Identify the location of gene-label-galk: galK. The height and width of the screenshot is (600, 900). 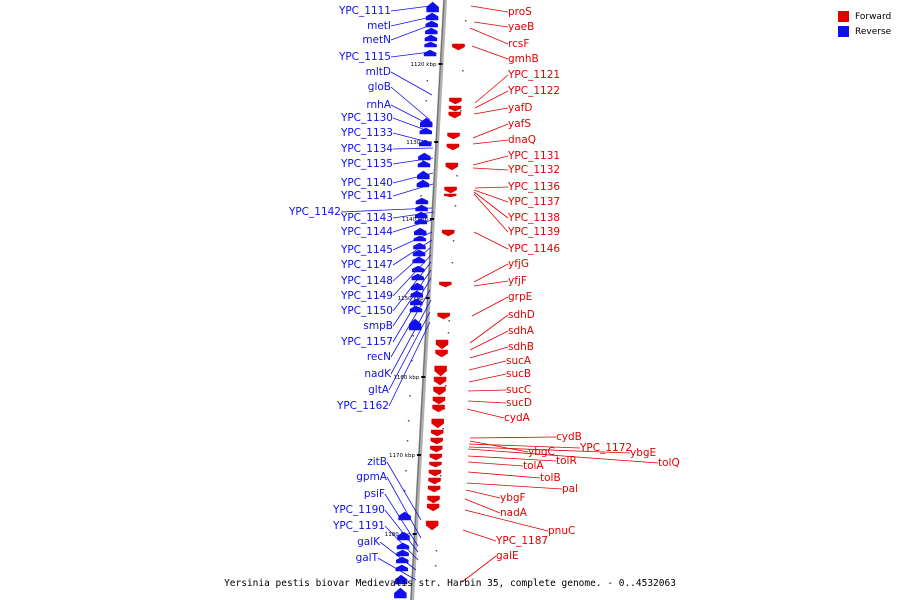
(369, 542).